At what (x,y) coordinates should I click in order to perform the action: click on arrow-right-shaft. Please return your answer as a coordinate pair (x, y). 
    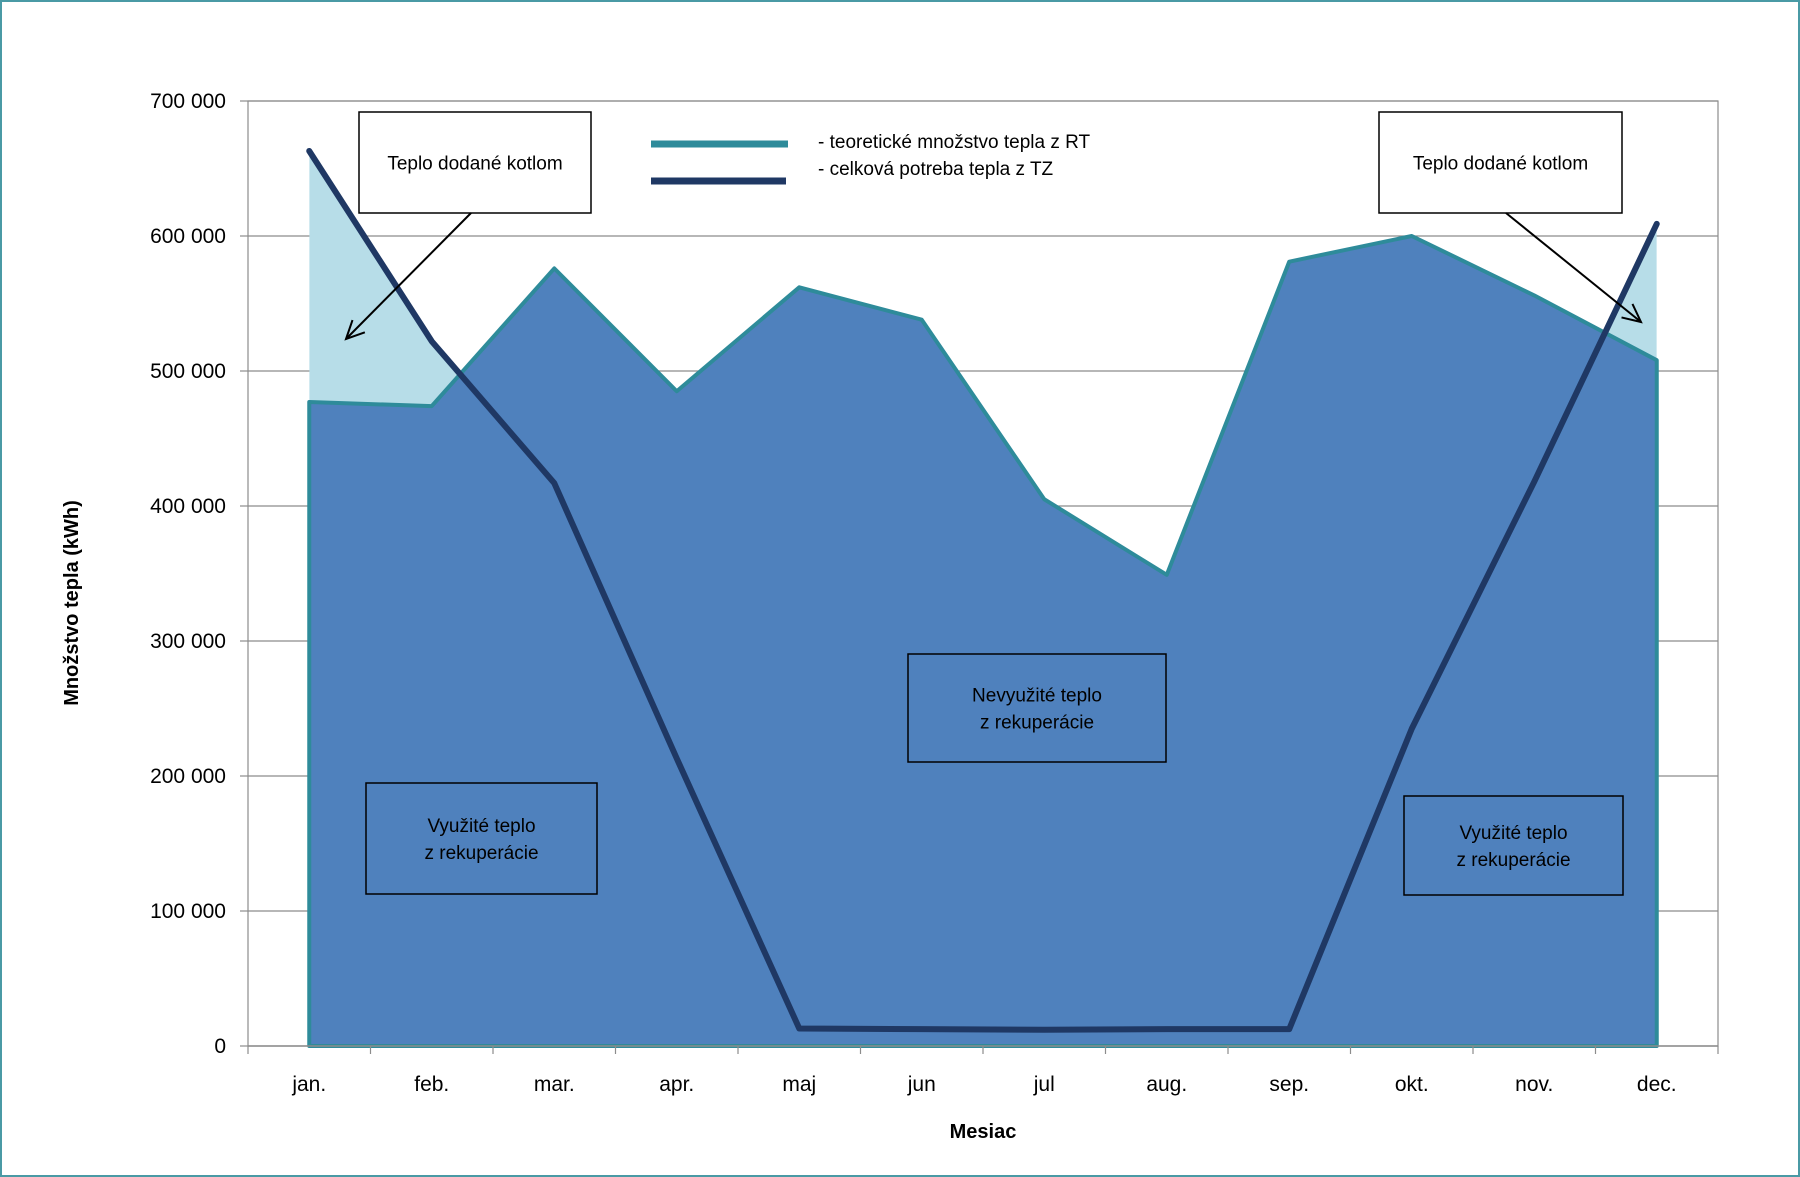
    Looking at the image, I should click on (1573, 267).